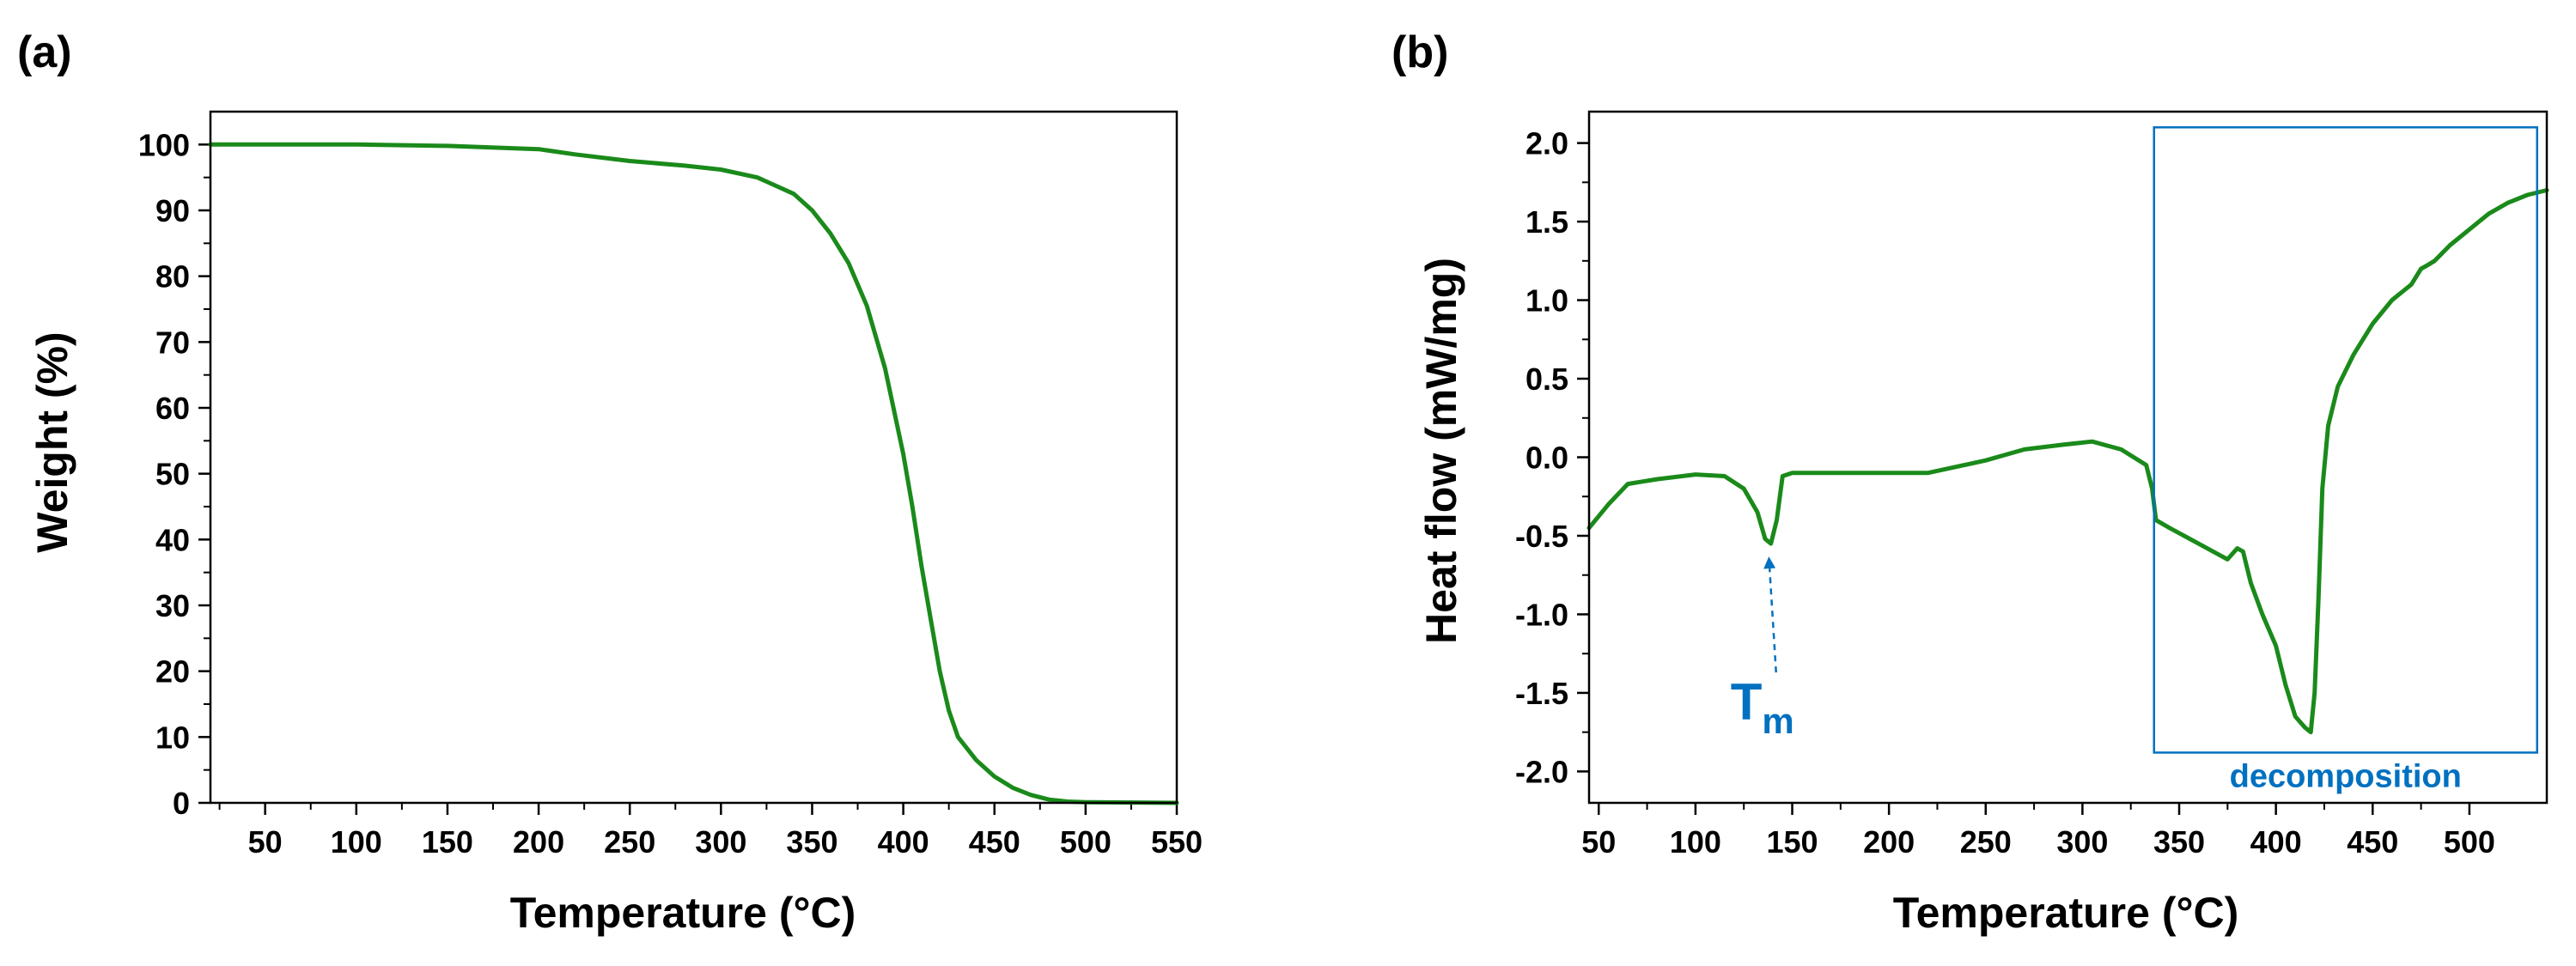 The height and width of the screenshot is (966, 2576). I want to click on y-tick-label: 2.0, so click(1547, 143).